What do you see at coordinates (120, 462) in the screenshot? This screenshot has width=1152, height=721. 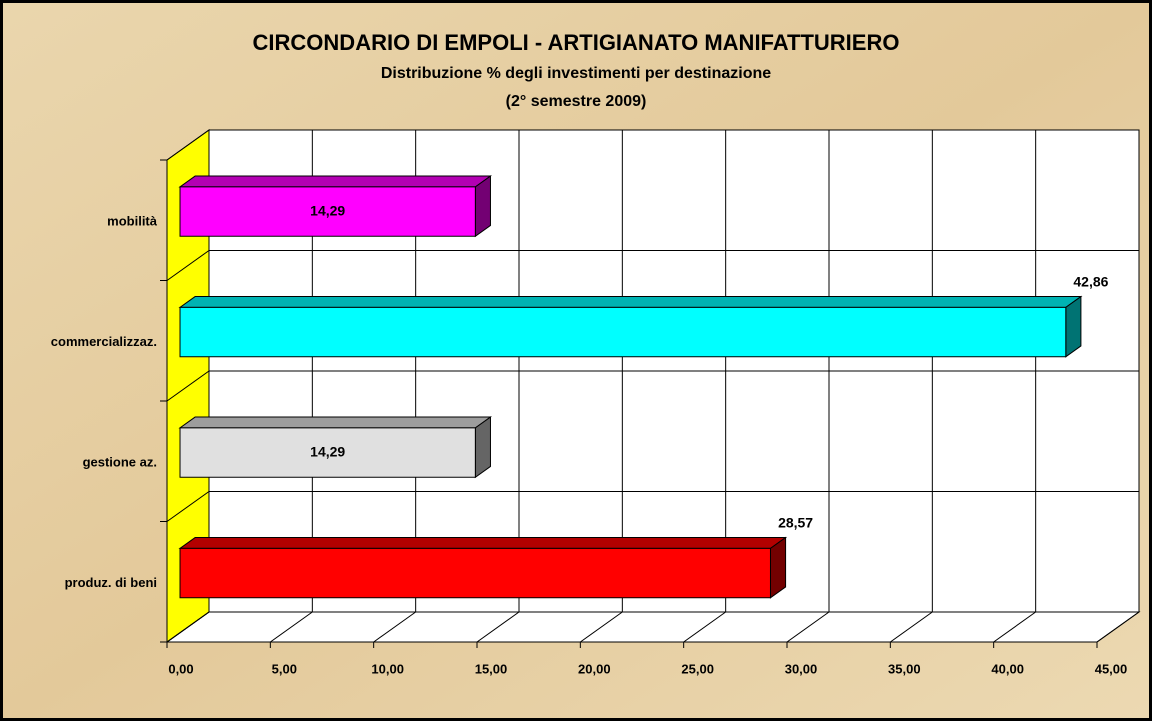 I see `y-tick-label: gestione az.` at bounding box center [120, 462].